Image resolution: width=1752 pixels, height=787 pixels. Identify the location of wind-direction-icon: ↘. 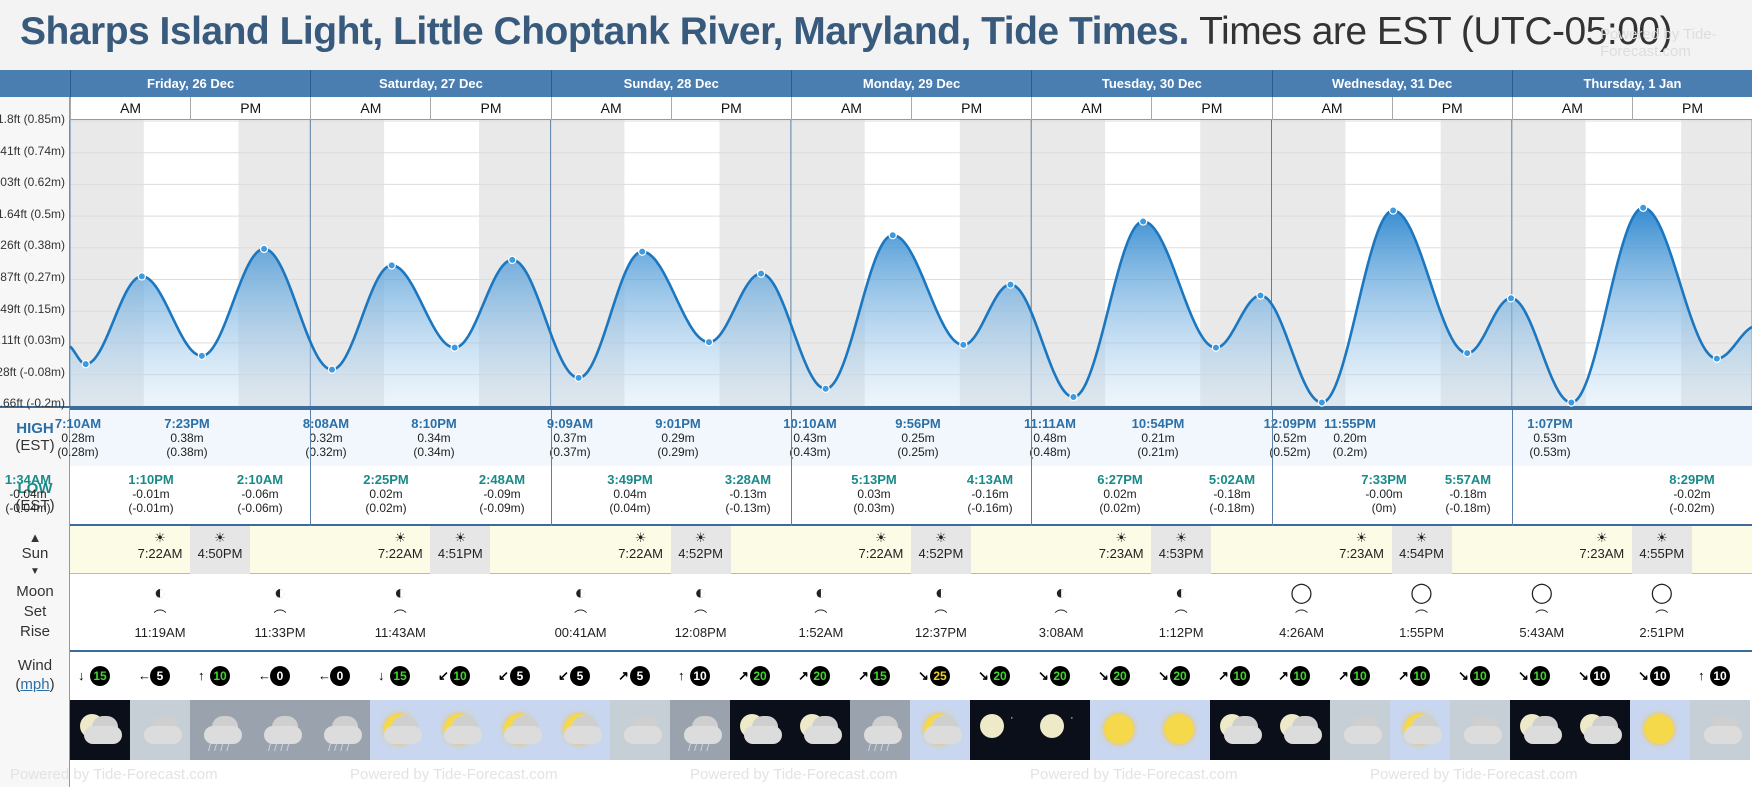
(1523, 675).